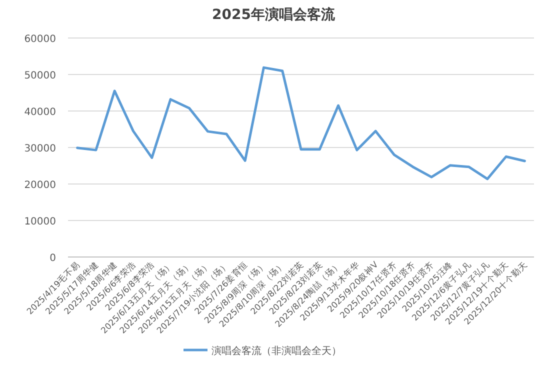  I want to click on legend-label: 演唱会客流（非演唱会全天）, so click(277, 351).